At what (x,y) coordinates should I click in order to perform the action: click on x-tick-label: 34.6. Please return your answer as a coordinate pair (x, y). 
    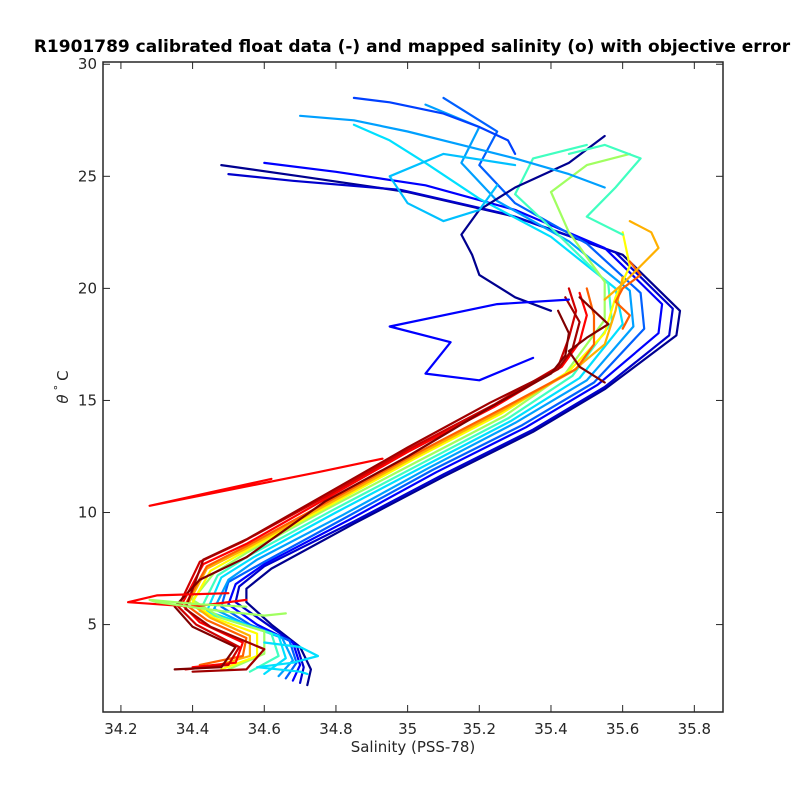
    Looking at the image, I should click on (264, 729).